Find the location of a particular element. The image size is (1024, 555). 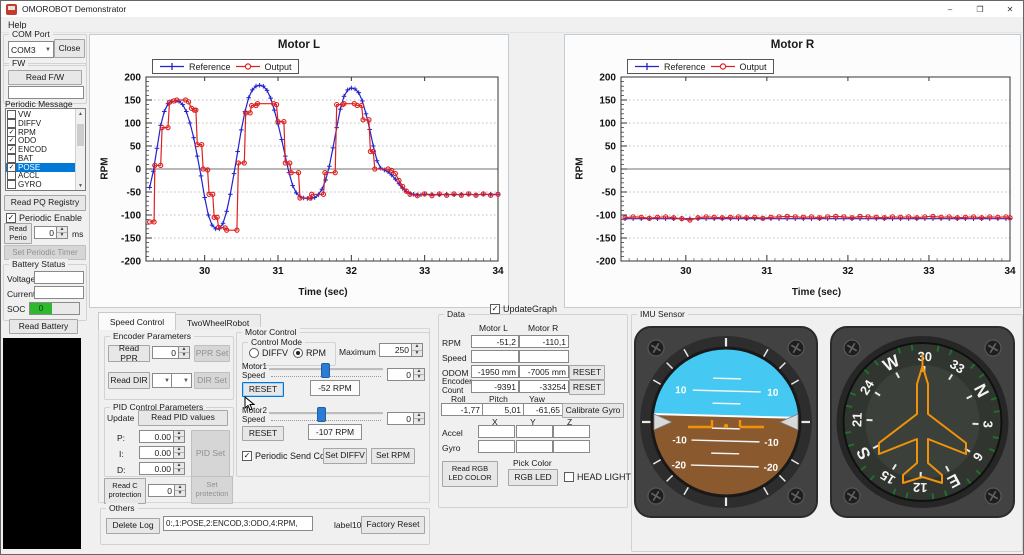

read-ppr-button: Read PPR is located at coordinates (129, 352).